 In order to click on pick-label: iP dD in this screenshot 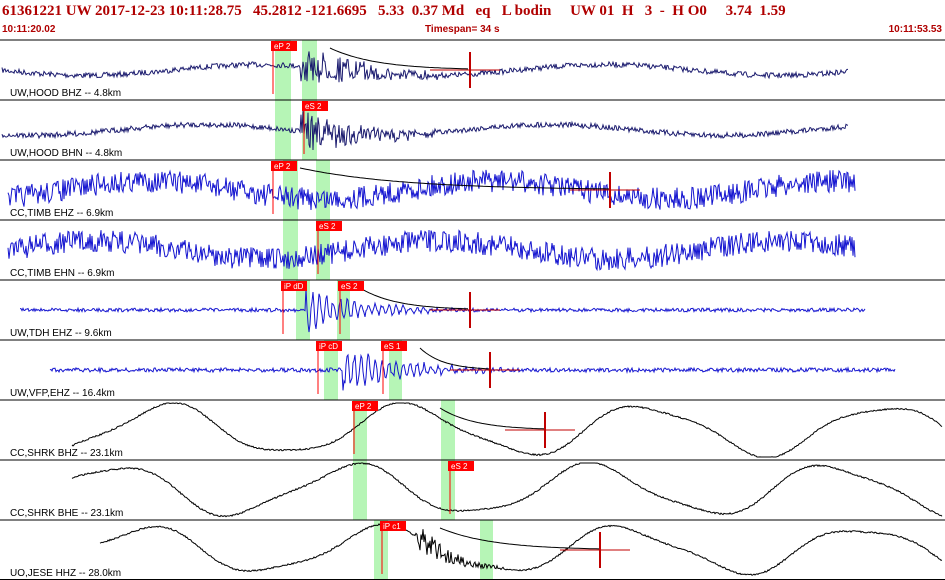, I will do `click(294, 286)`.